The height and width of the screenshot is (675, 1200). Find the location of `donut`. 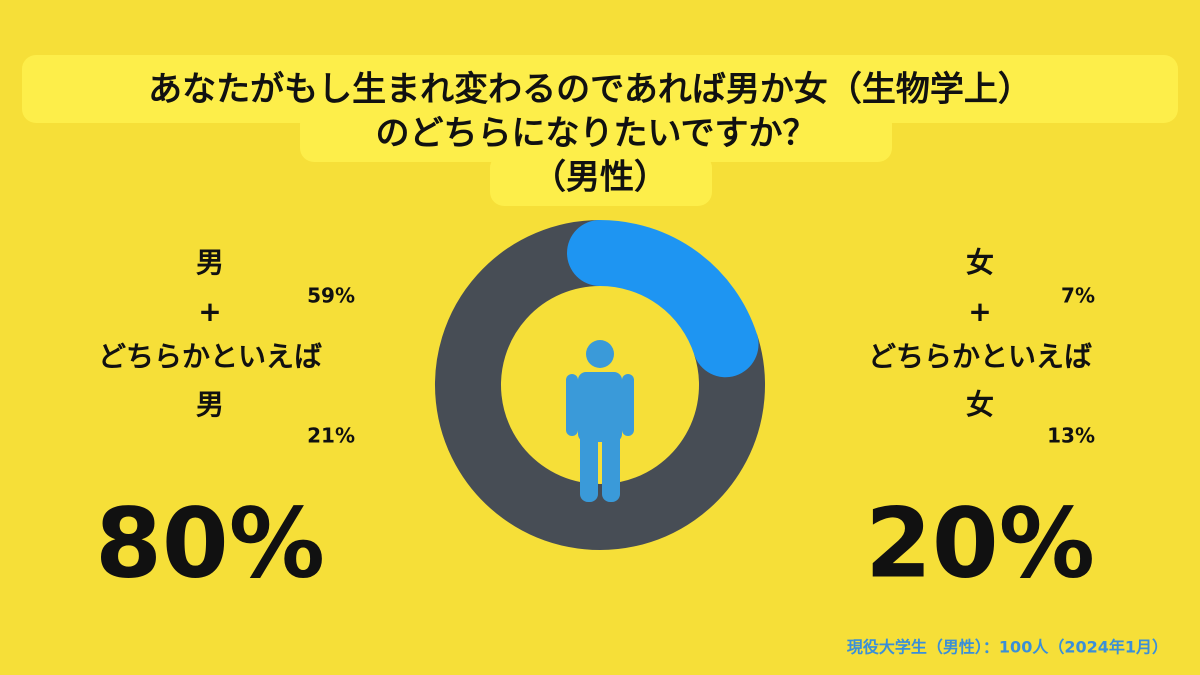

donut is located at coordinates (600, 385).